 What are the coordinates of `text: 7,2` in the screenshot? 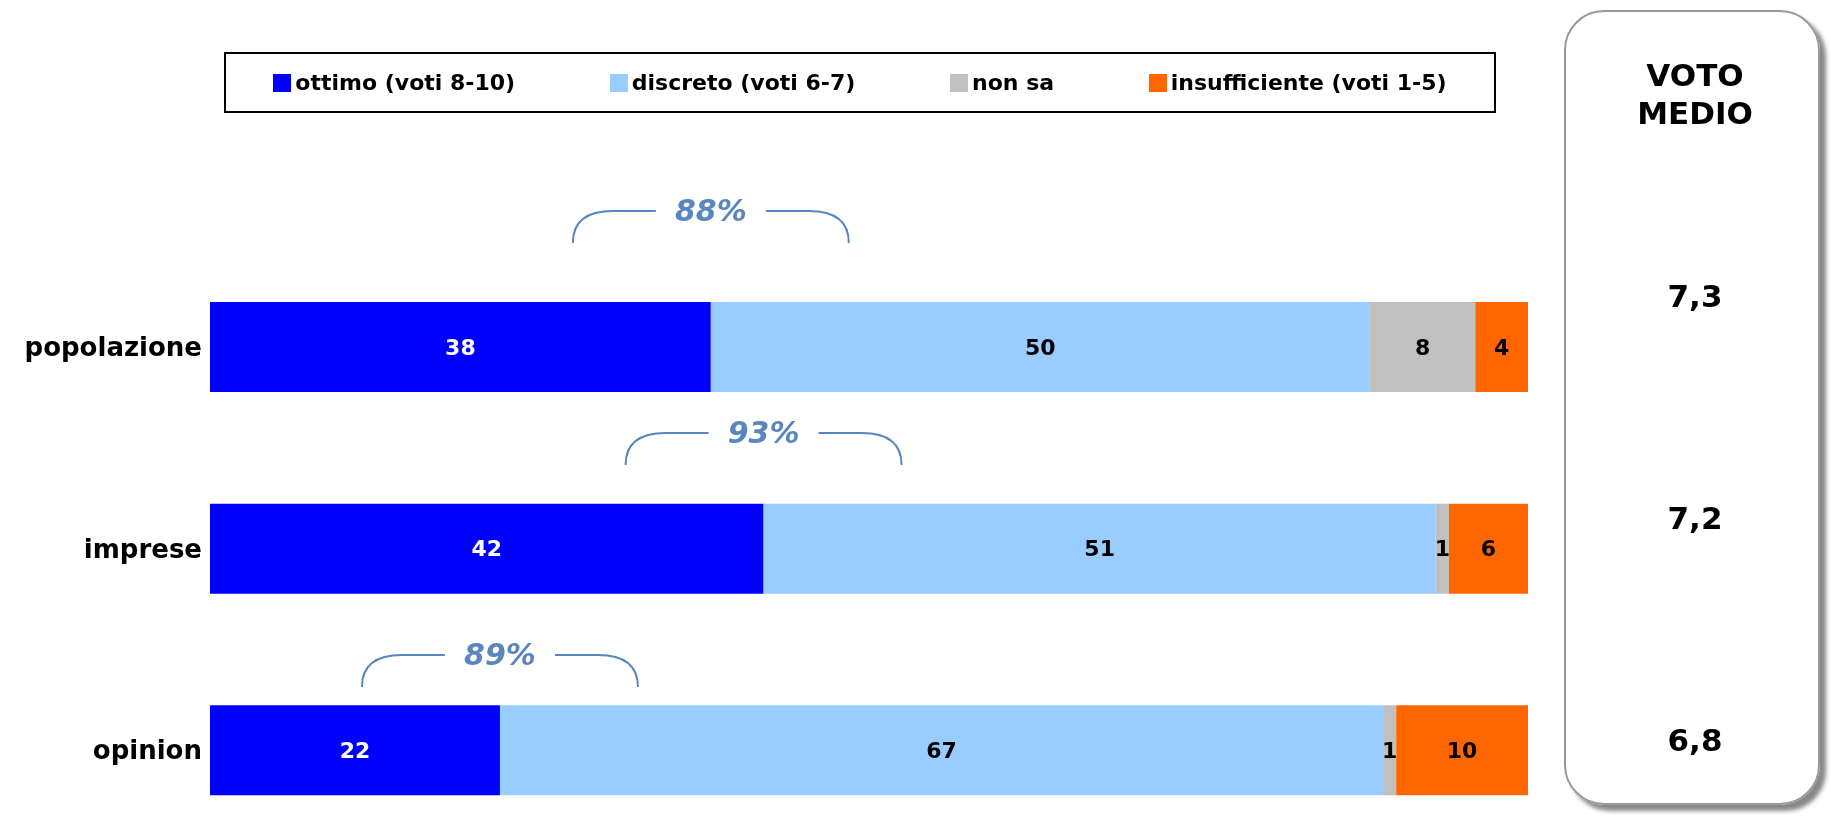 It's located at (1695, 518).